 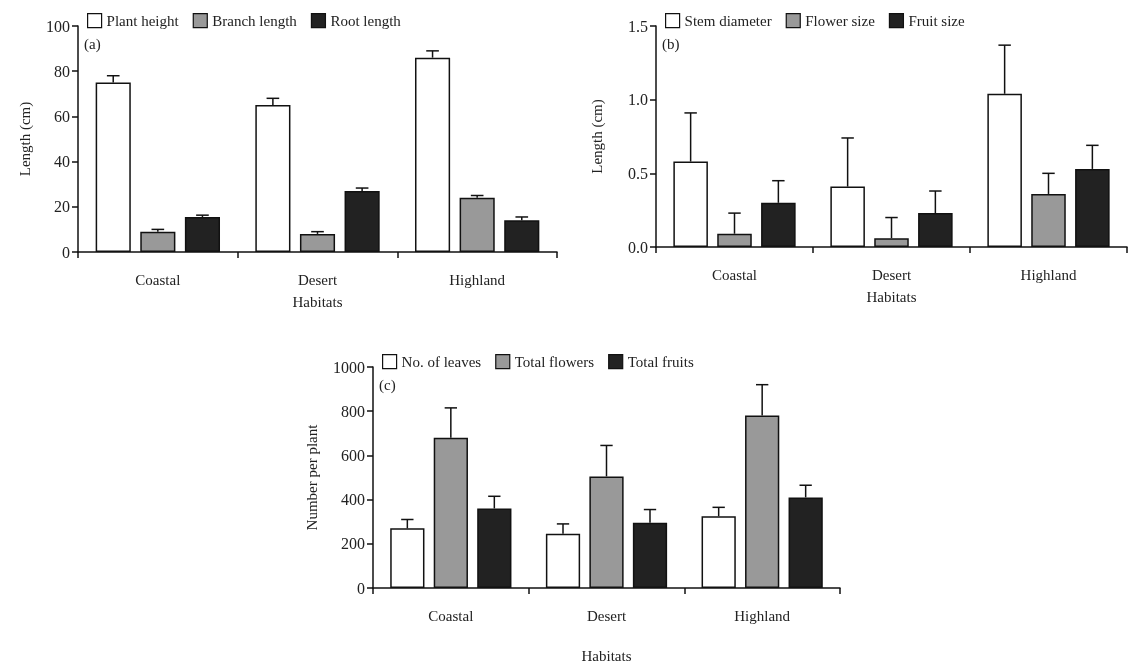 I want to click on legend-label: Root length, so click(x=366, y=20).